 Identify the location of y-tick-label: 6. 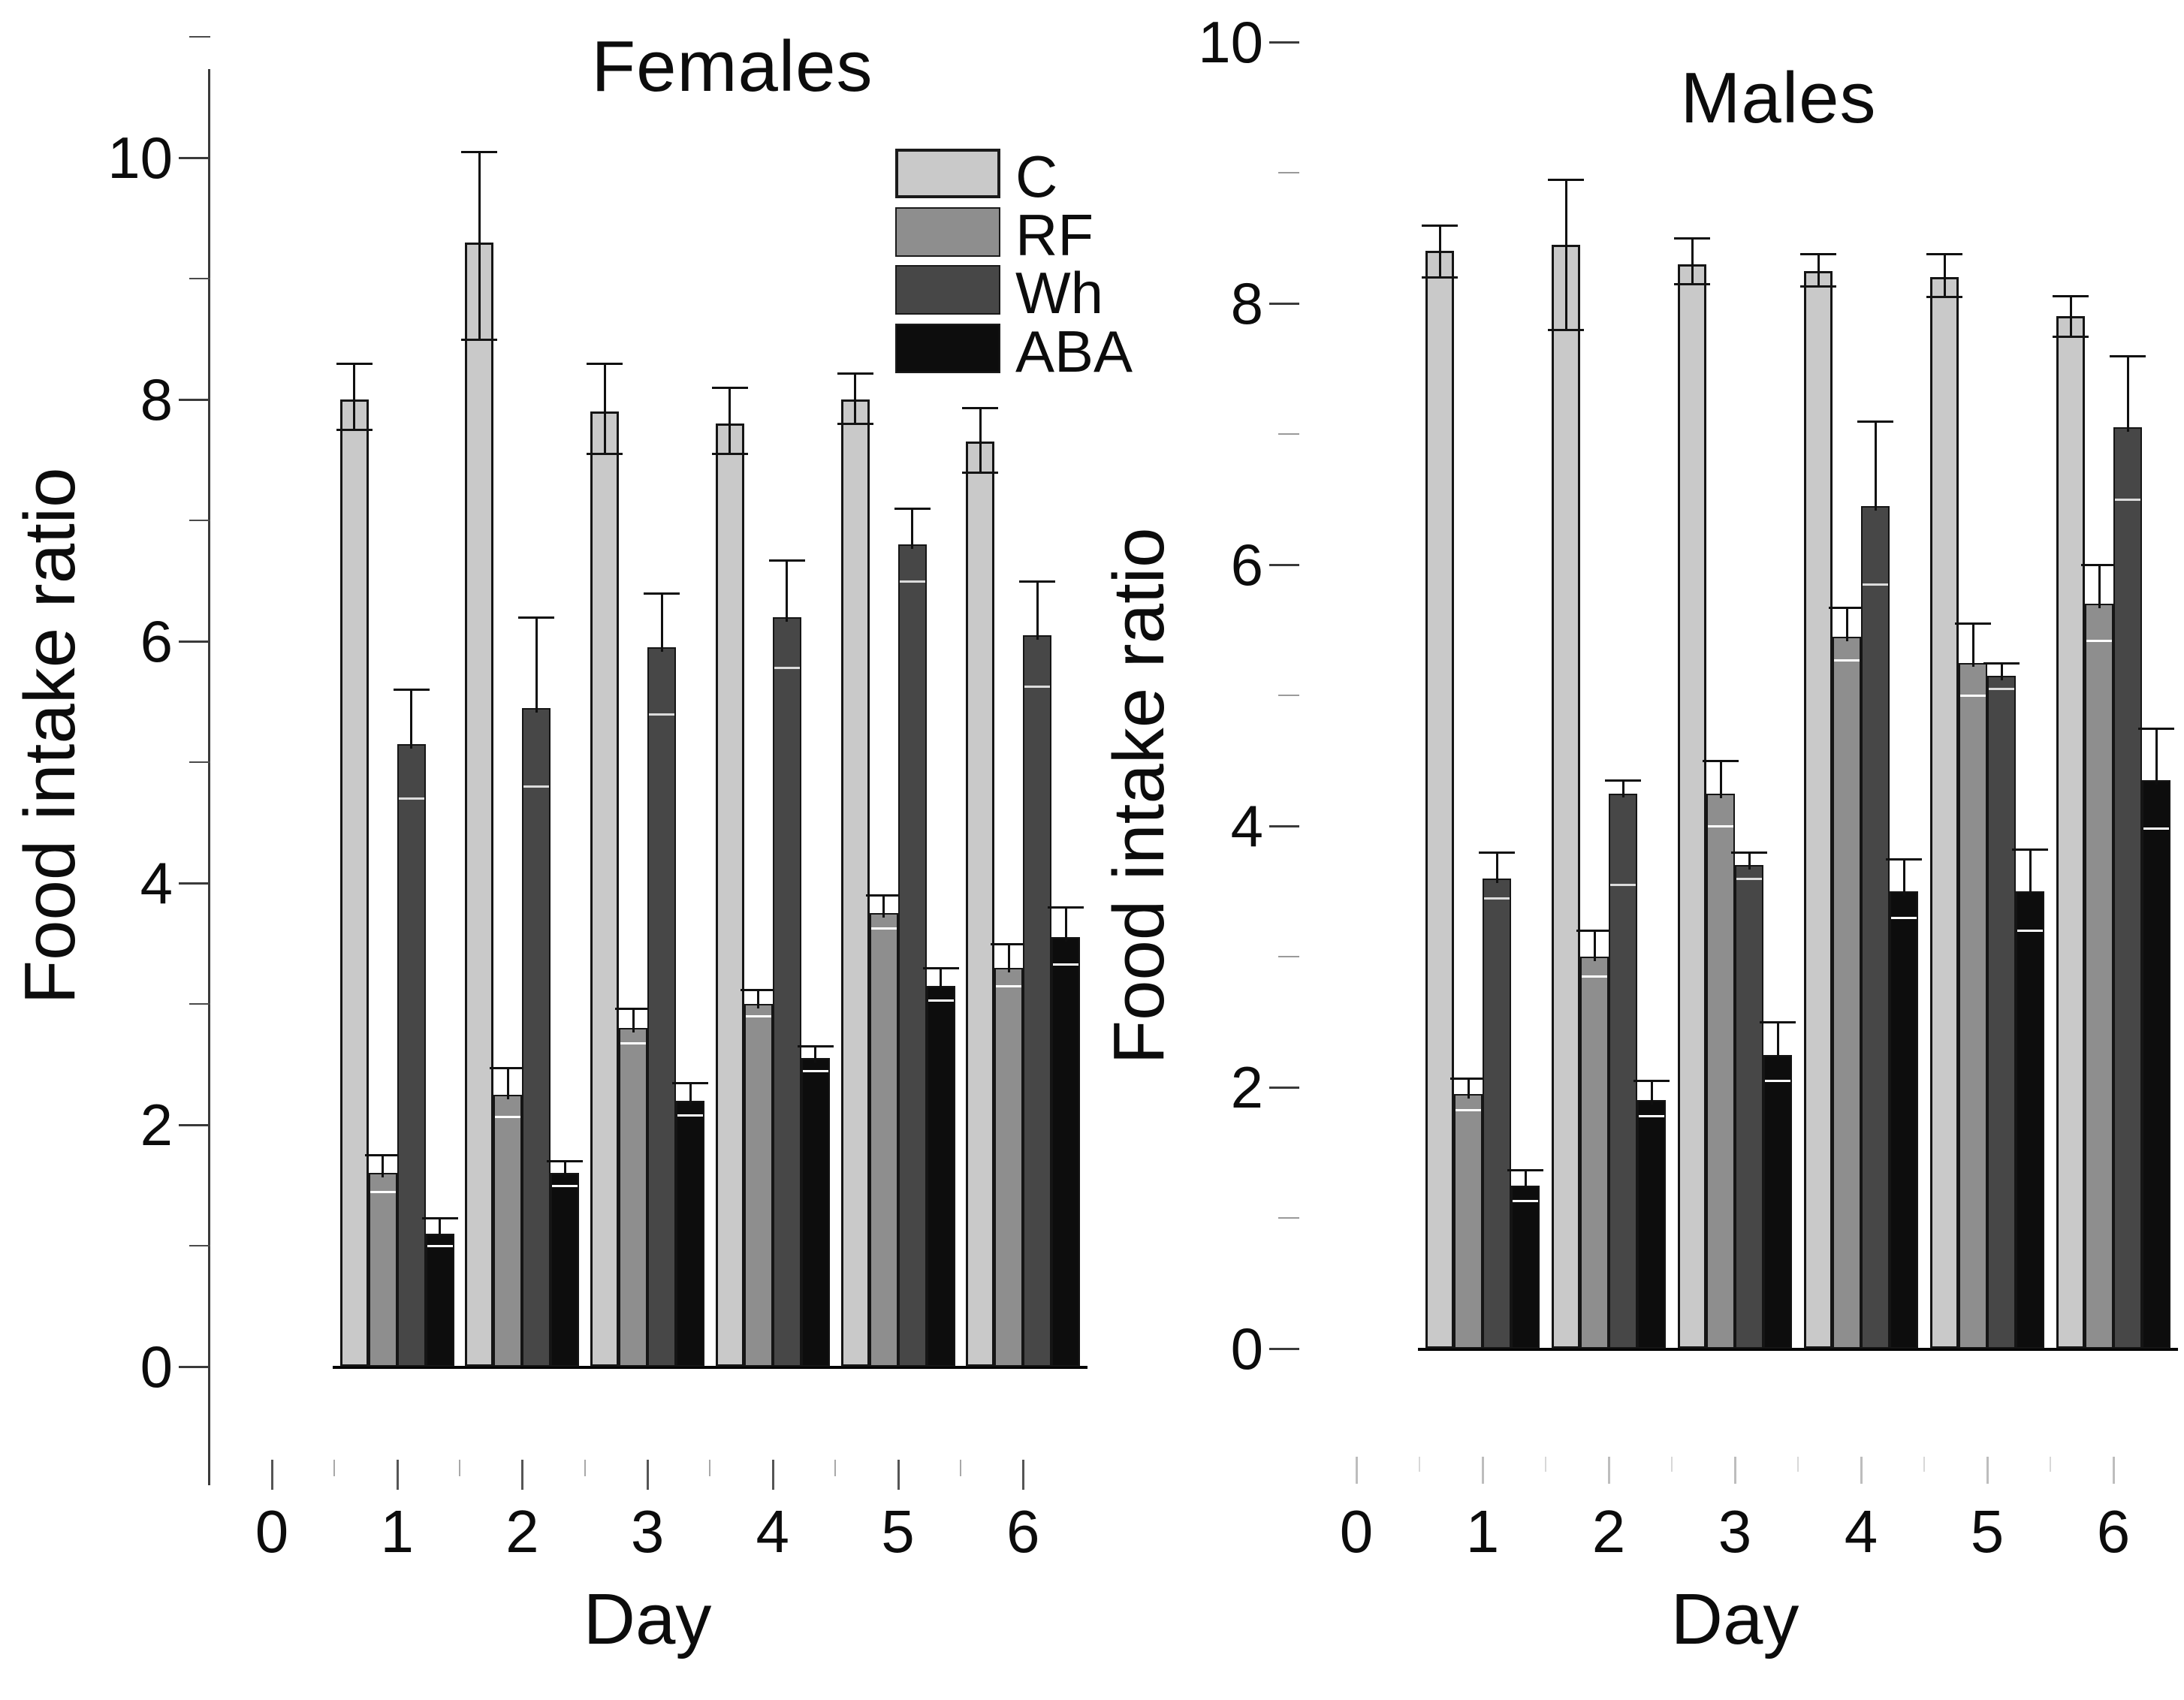
(156, 641).